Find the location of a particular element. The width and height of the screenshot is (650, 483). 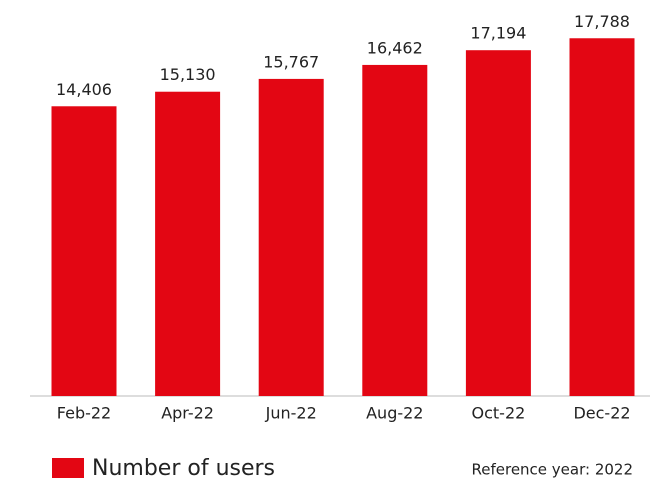

x-tick-label: Jun-22 is located at coordinates (291, 413).